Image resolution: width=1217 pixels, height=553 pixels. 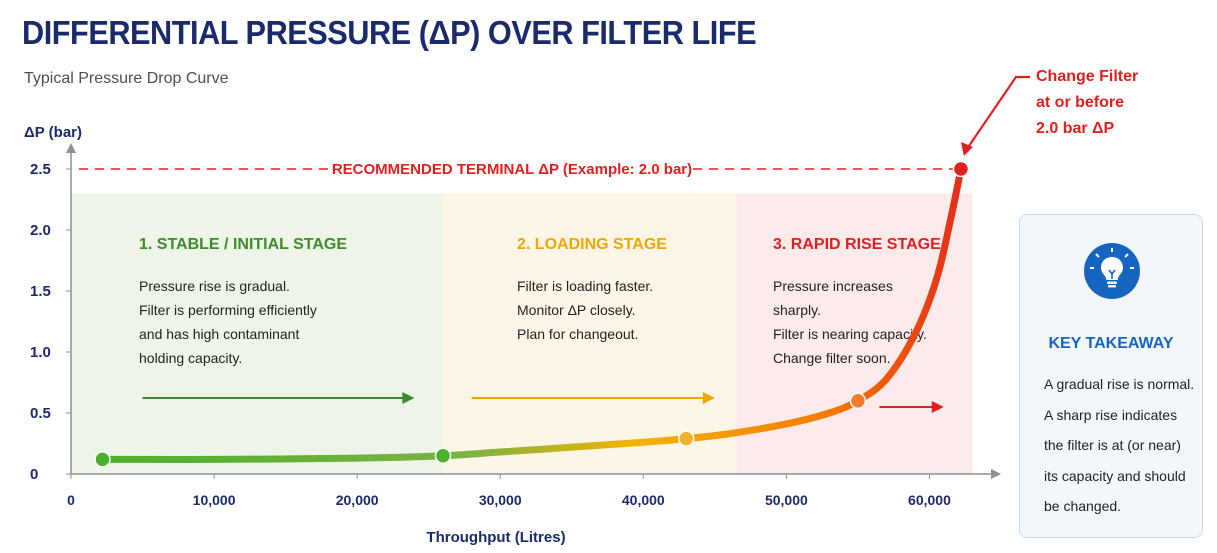 I want to click on change-filter-callout-line: 2.0 bar ΔP, so click(x=1075, y=128).